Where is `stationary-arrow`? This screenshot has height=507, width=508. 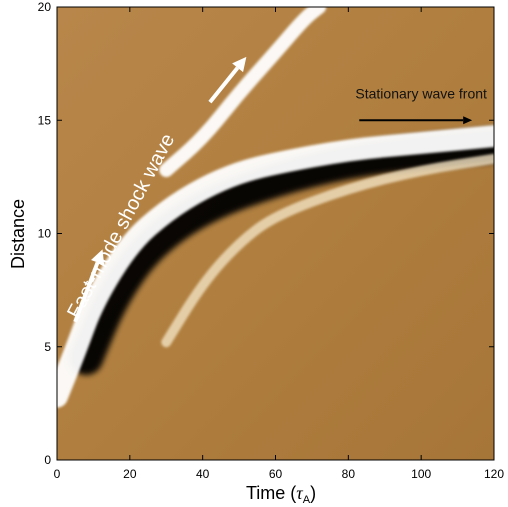 stationary-arrow is located at coordinates (416, 120).